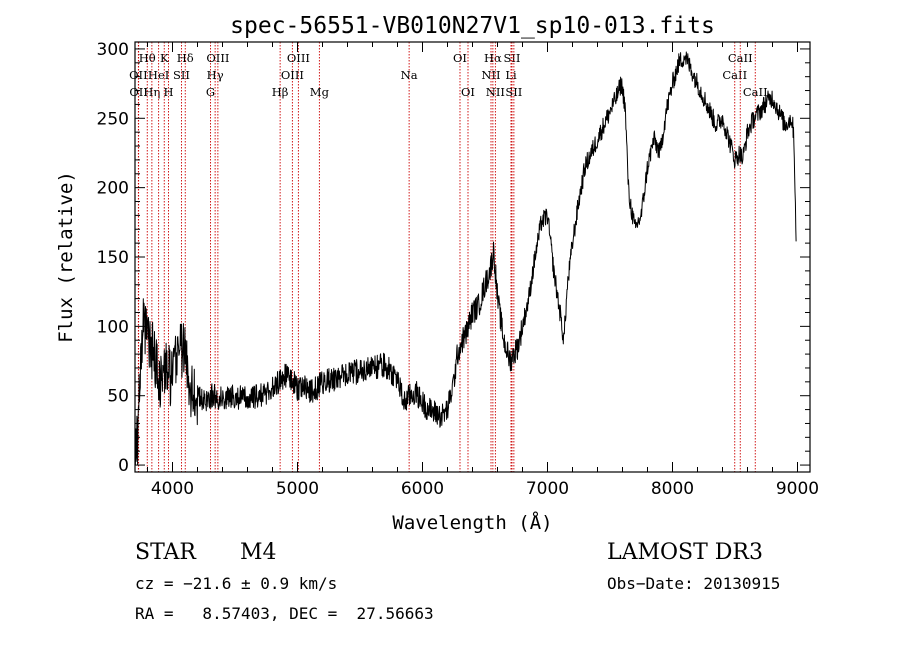 Image resolution: width=900 pixels, height=649 pixels. What do you see at coordinates (123, 466) in the screenshot?
I see `y-tick-label: 0` at bounding box center [123, 466].